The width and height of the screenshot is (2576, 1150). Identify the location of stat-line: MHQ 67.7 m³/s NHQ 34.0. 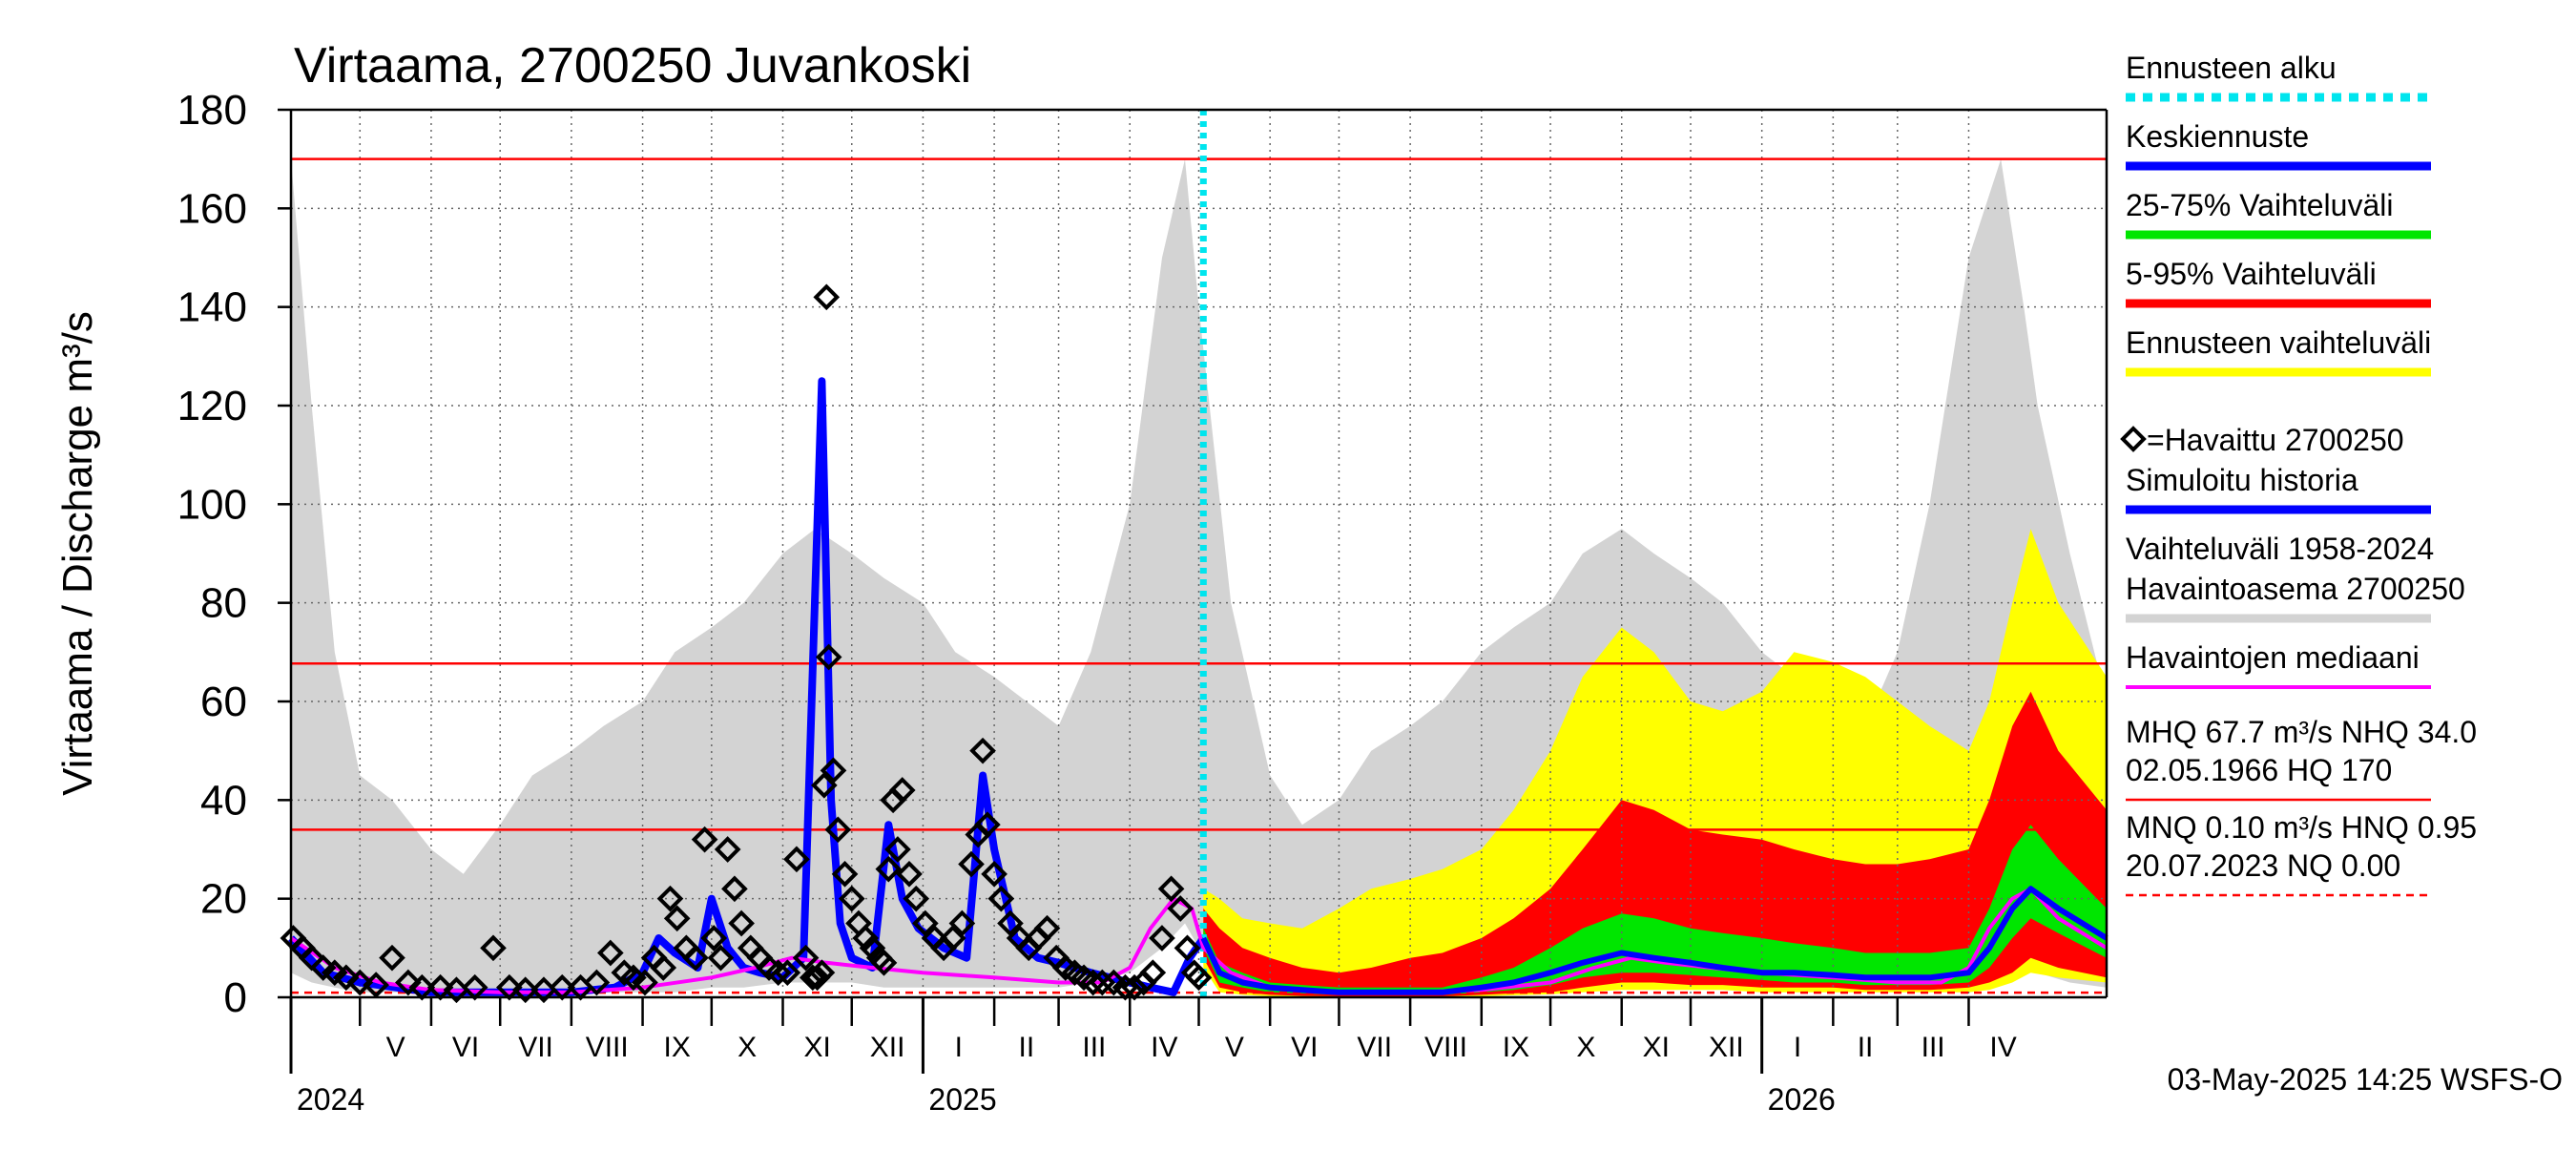
(2301, 732).